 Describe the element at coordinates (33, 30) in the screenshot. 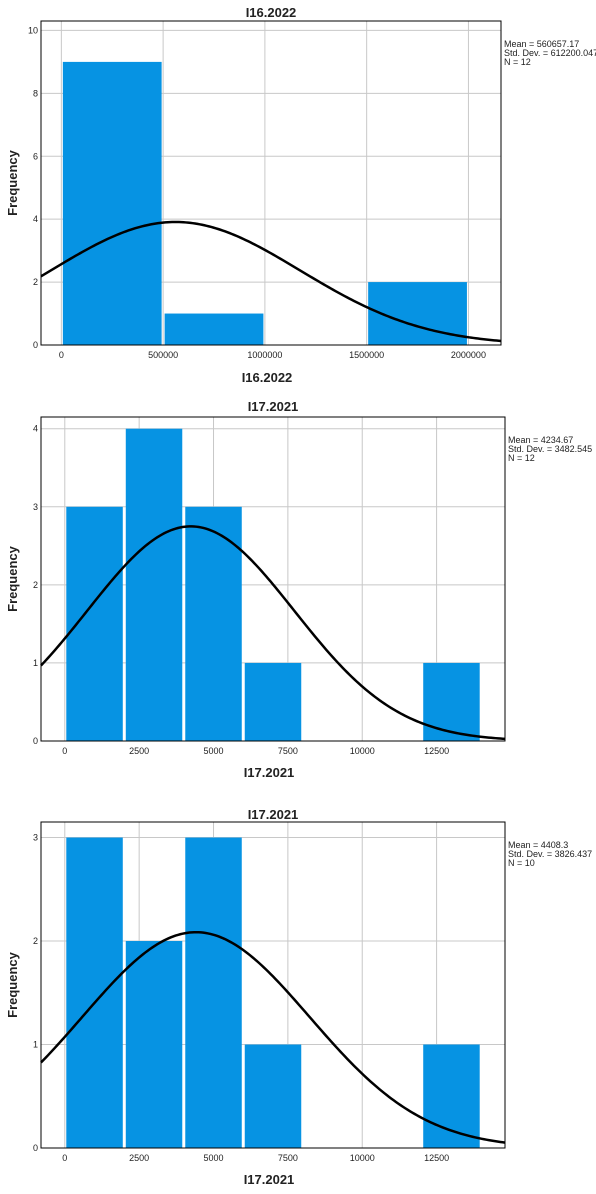

I see `y-tick-label: 10` at that location.